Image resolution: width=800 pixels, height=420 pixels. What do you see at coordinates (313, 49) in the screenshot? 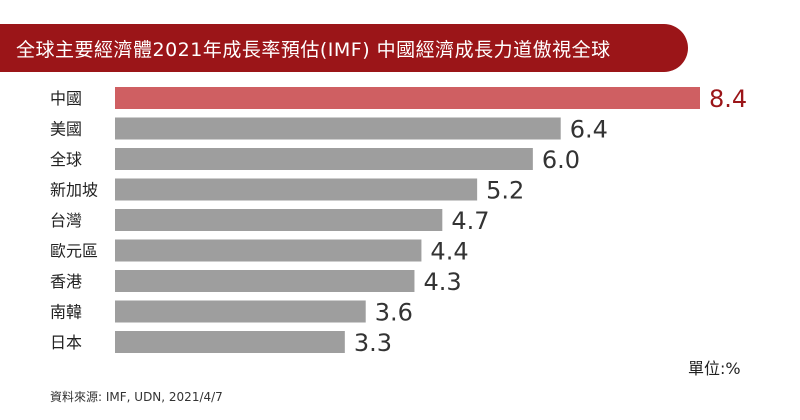
I see `chart-title: 全球主要經濟體2021年成長率預估(IMF) 中國經濟成長力道傲視全球` at bounding box center [313, 49].